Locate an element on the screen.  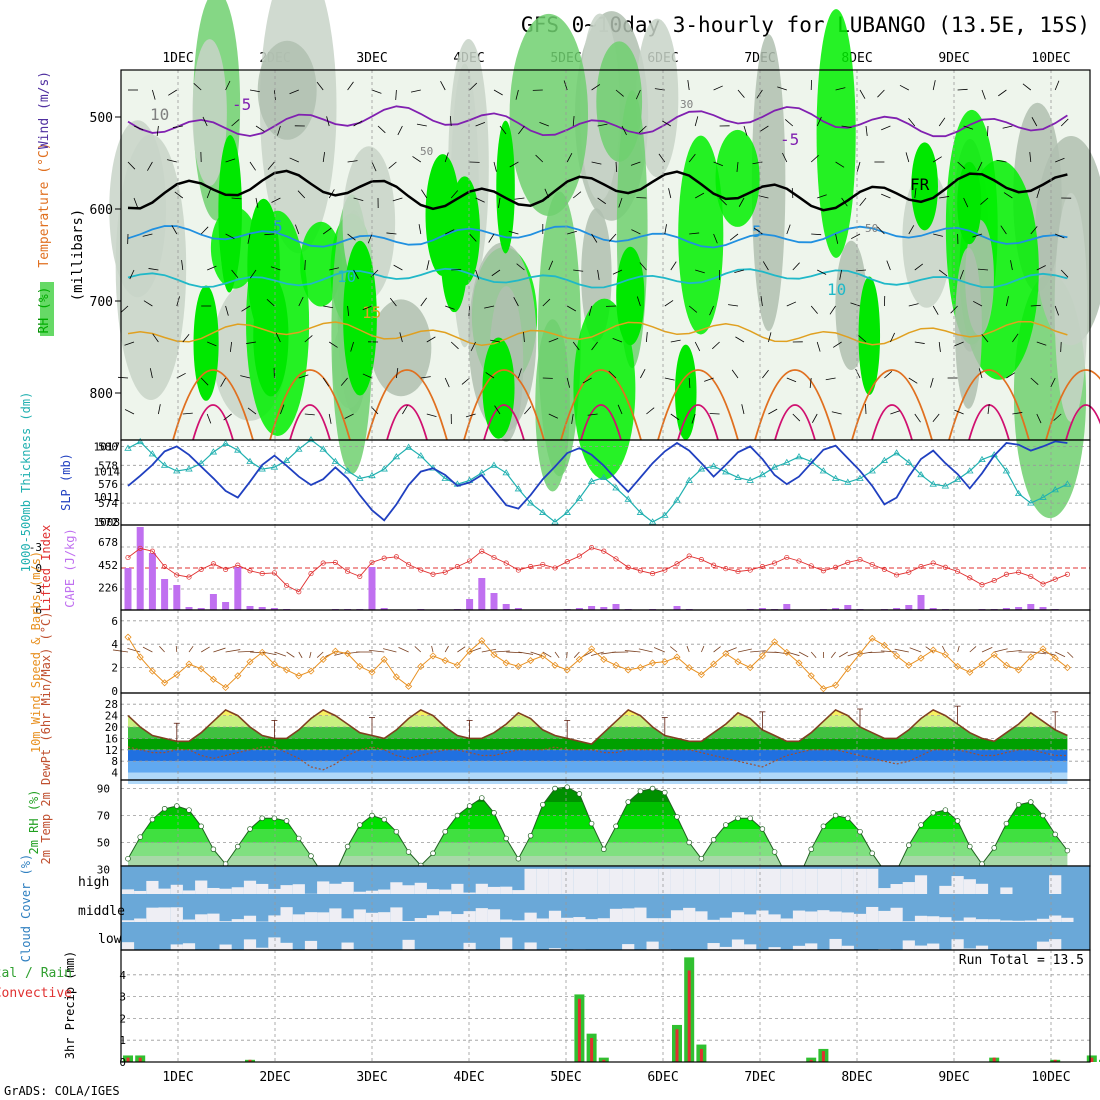
cloud-row-label-high: high is located at coordinates (93, 882).